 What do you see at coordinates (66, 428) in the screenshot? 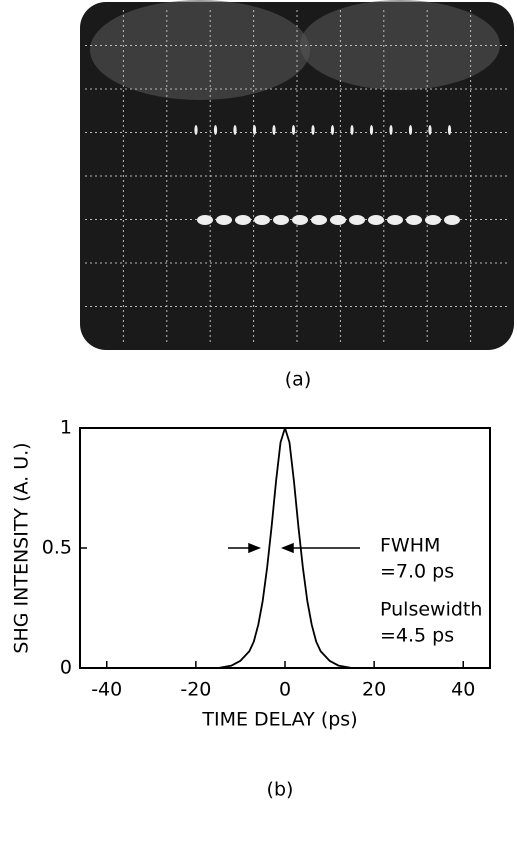
I see `y-tick-label: 1` at bounding box center [66, 428].